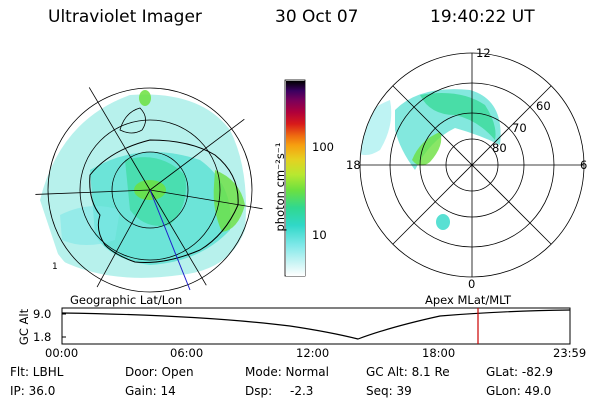 This screenshot has height=400, width=600. I want to click on status-glat: GLat: -82.9, so click(519, 372).